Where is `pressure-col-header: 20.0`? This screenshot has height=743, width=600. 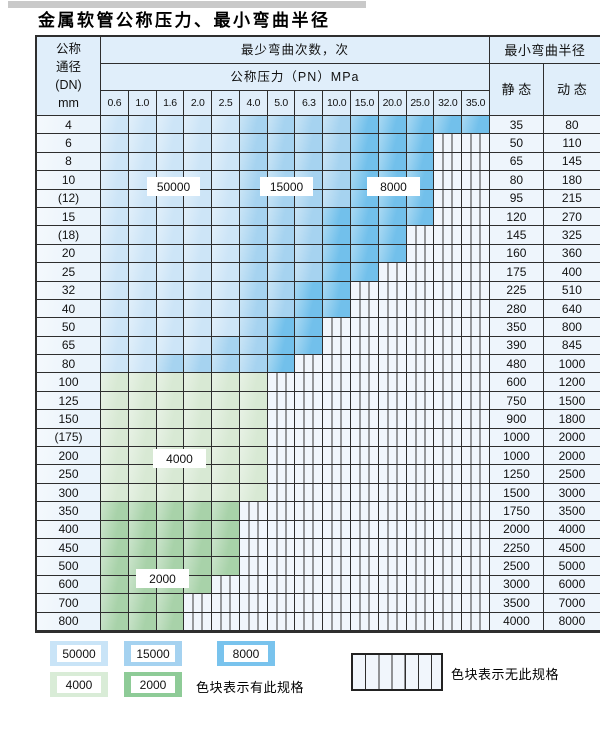 pressure-col-header: 20.0 is located at coordinates (392, 103).